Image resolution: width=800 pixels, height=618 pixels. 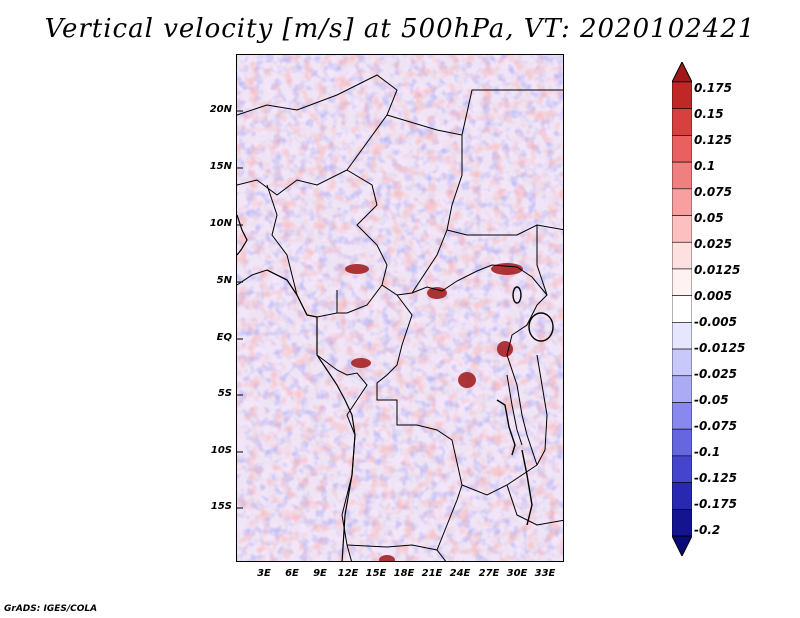 What do you see at coordinates (221, 506) in the screenshot?
I see `lat-label-15s: 15S` at bounding box center [221, 506].